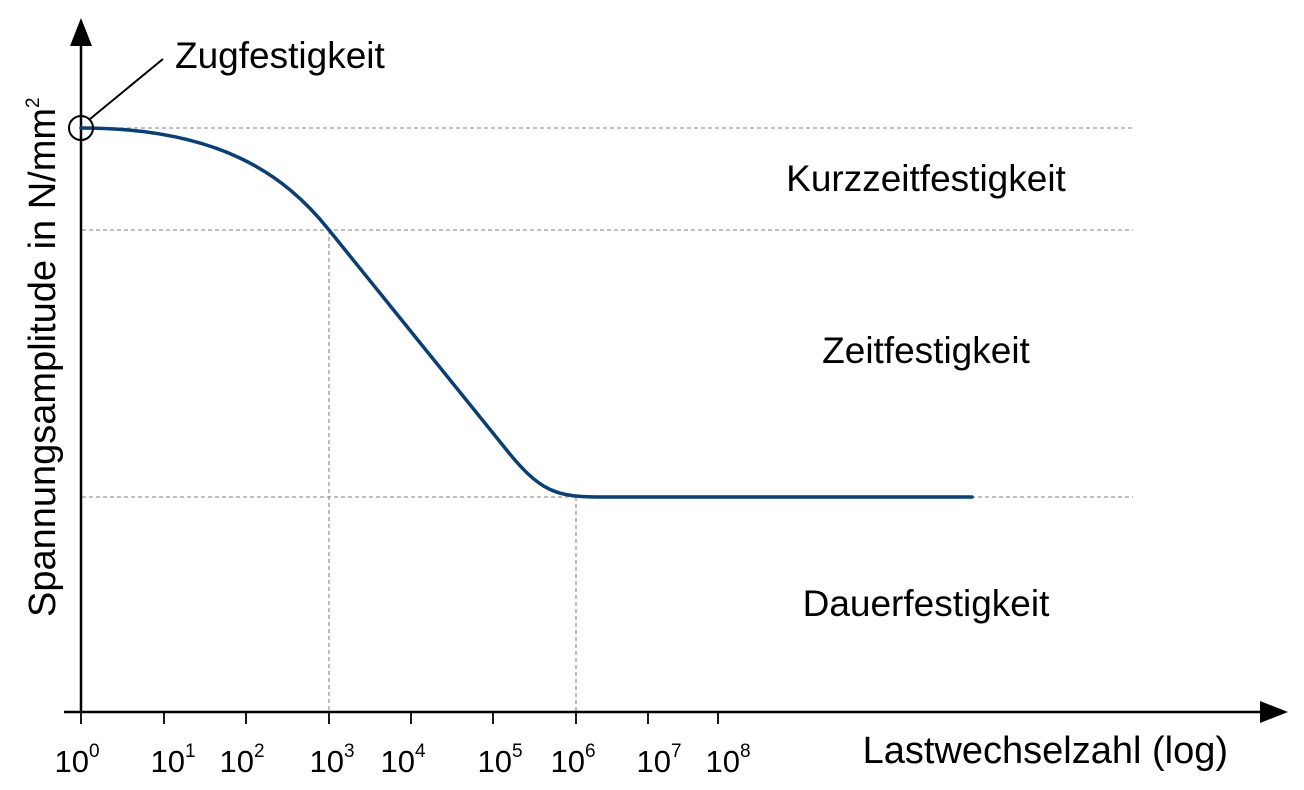 The height and width of the screenshot is (790, 1304). What do you see at coordinates (43, 362) in the screenshot?
I see `y-axis-title-main: Spannungsamplitude in N/mm` at bounding box center [43, 362].